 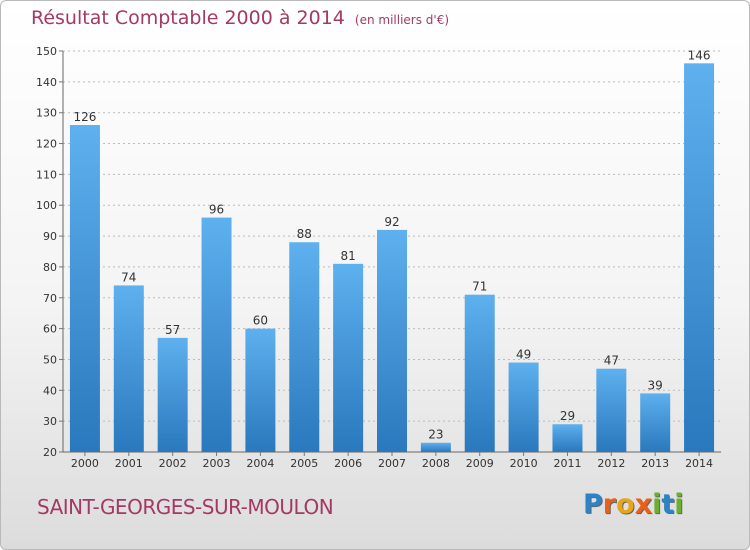 I want to click on commune-name: SAINT-GEORGES-SUR-MOULON, so click(x=185, y=507).